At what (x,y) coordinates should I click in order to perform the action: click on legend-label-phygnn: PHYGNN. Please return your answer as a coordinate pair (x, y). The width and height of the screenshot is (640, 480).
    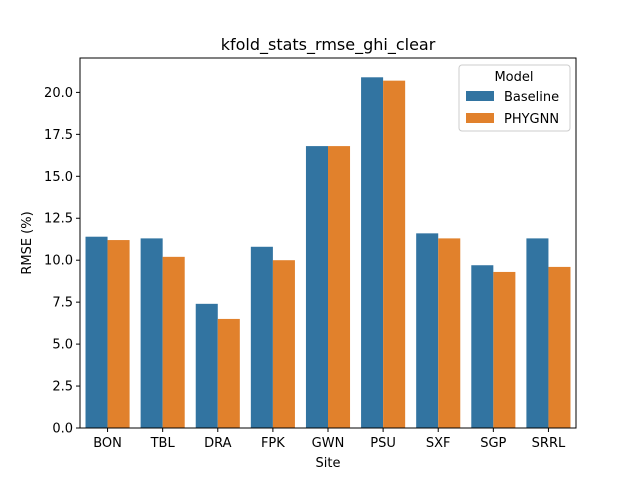
    Looking at the image, I should click on (531, 119).